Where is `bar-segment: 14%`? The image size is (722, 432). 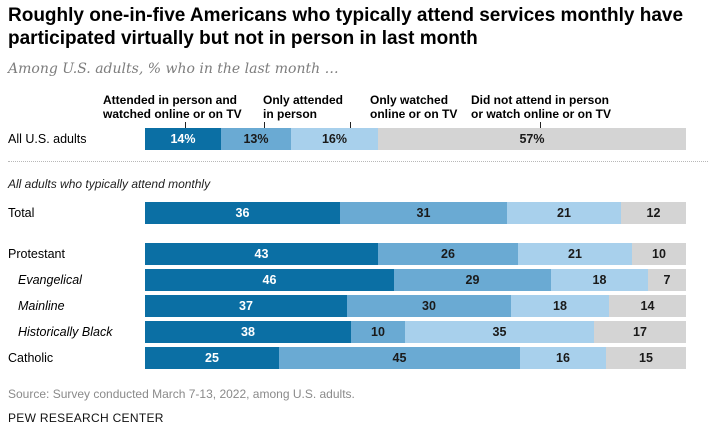
bar-segment: 14% is located at coordinates (183, 139).